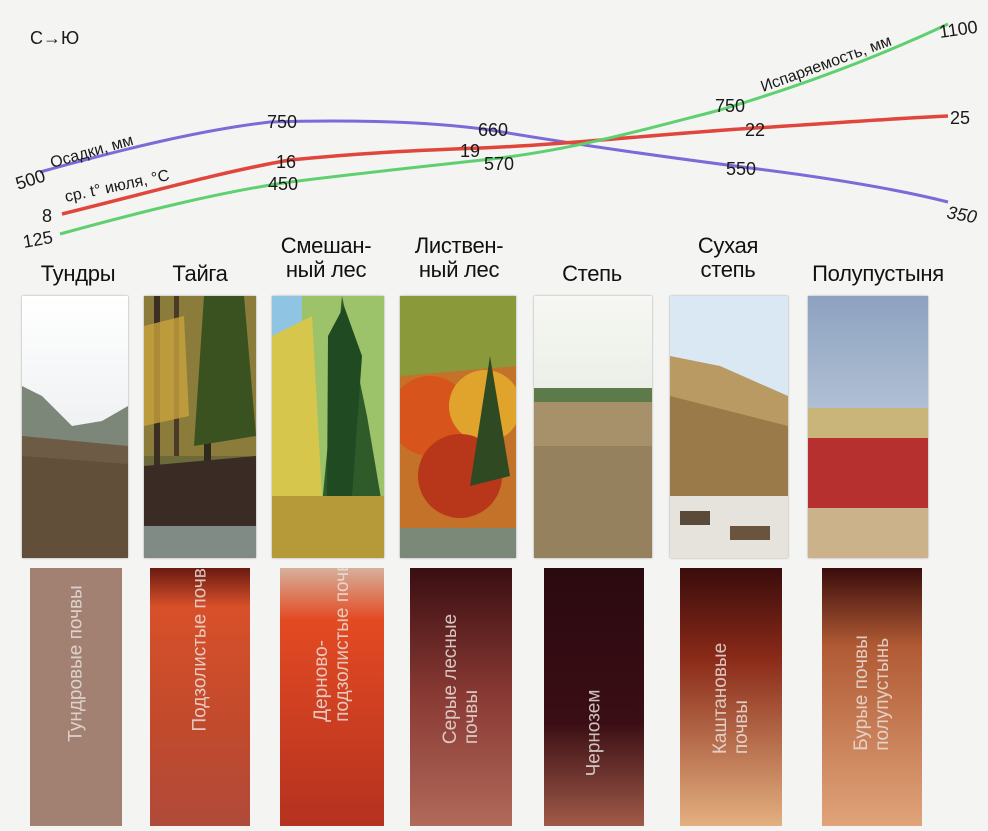 This screenshot has width=988, height=831. Describe the element at coordinates (826, 64) in the screenshot. I see `evap-series-label: Испаряемость, мм` at that location.